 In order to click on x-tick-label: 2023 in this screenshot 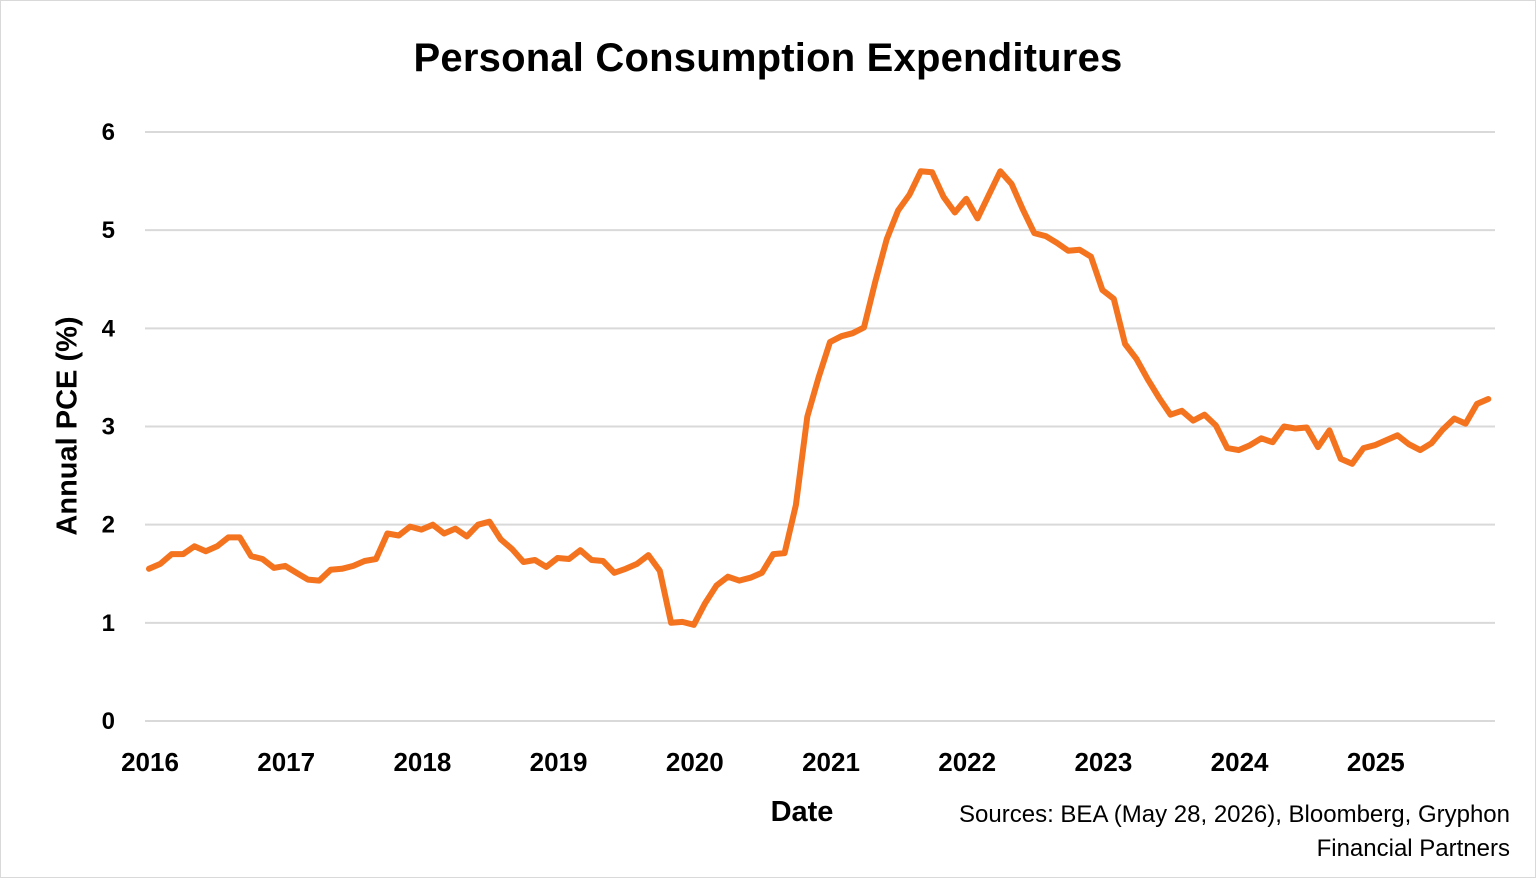, I will do `click(1103, 762)`.